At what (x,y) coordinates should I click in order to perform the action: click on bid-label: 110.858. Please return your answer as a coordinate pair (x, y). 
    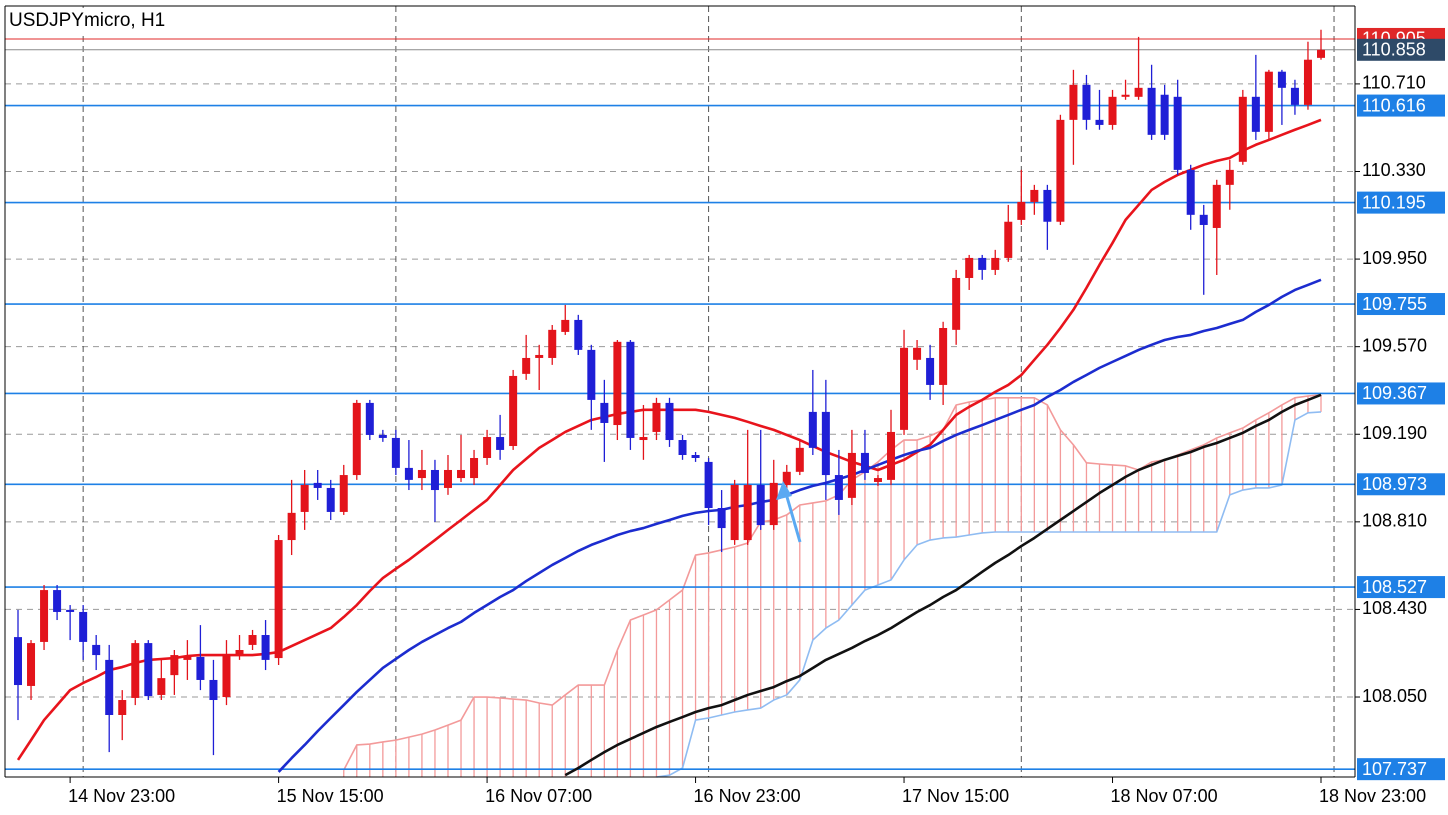
    Looking at the image, I should click on (1394, 50).